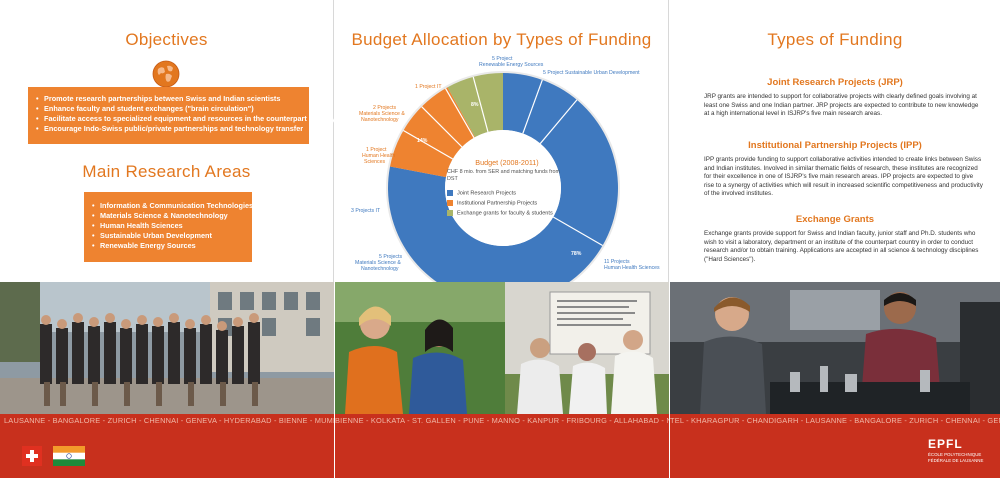  What do you see at coordinates (835, 82) in the screenshot?
I see `jrp-heading: Joint Research Projects (JRP)` at bounding box center [835, 82].